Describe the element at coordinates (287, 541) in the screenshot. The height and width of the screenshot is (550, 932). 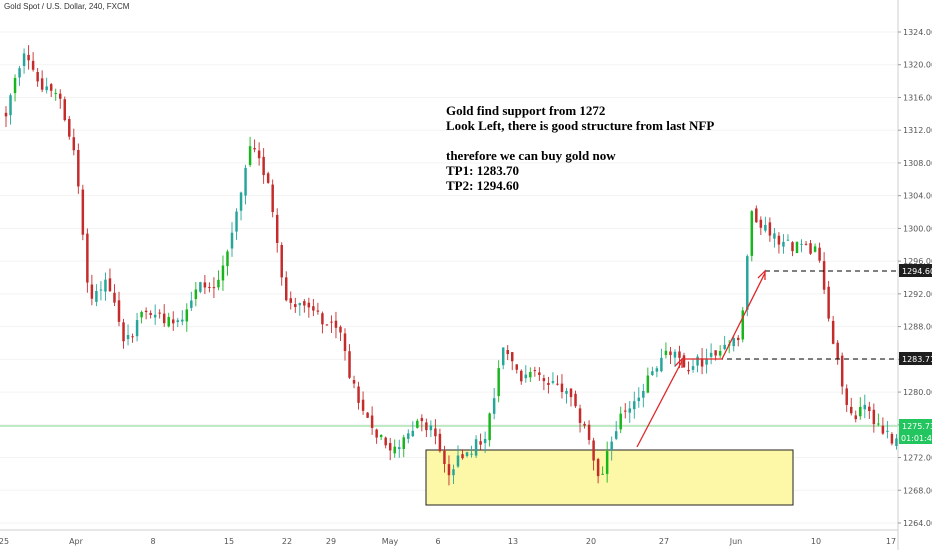
I see `x-tick-label: 22` at that location.